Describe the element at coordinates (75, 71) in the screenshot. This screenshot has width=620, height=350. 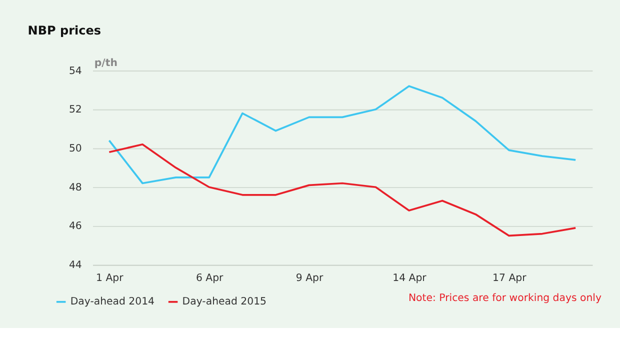
I see `y-tick-label: 54` at that location.